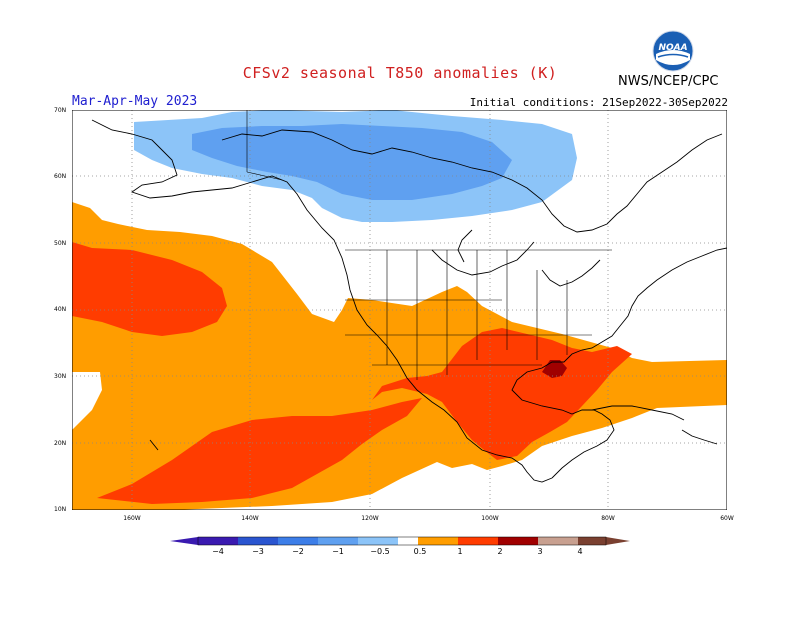 Image resolution: width=800 pixels, height=618 pixels. Describe the element at coordinates (598, 102) in the screenshot. I see `initial-conditions-label: Initial conditions: 21Sep2022-30Sep2022` at that location.